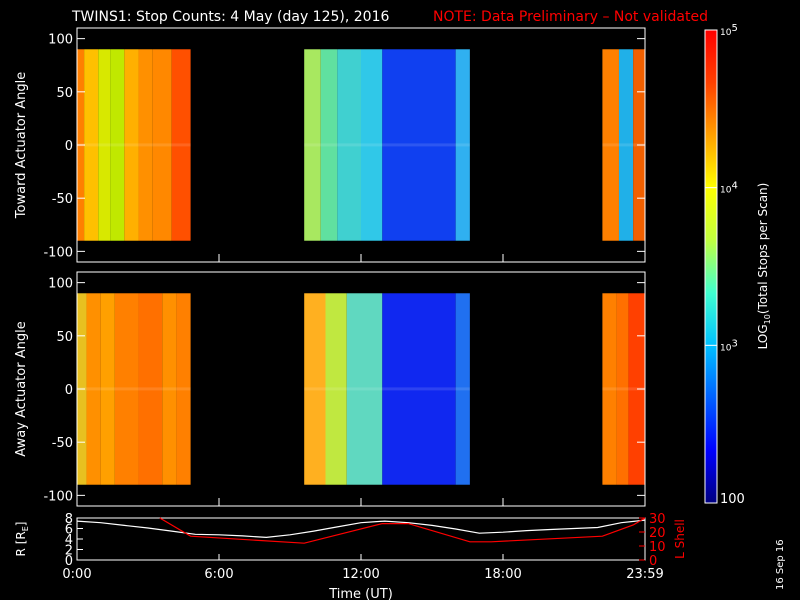  I want to click on x-tick-label: 0:00, so click(76, 574).